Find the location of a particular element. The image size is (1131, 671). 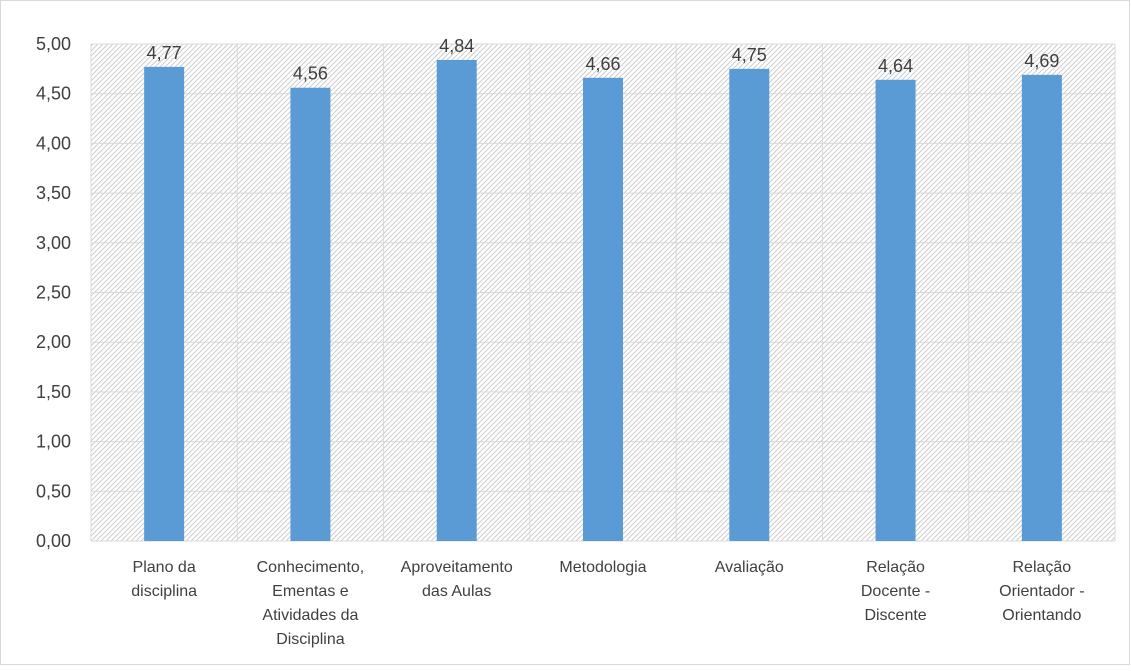

category-label-line: Orientador - is located at coordinates (1041, 591).